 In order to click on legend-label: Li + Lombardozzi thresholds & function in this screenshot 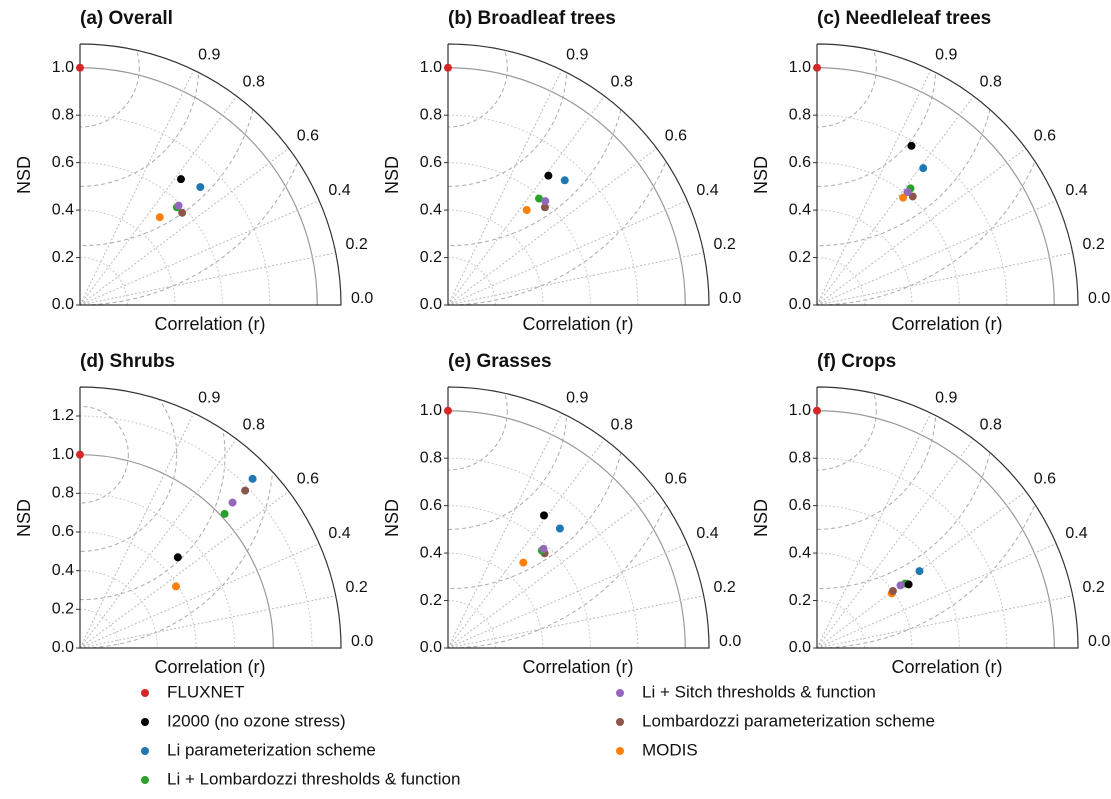, I will do `click(313, 778)`.